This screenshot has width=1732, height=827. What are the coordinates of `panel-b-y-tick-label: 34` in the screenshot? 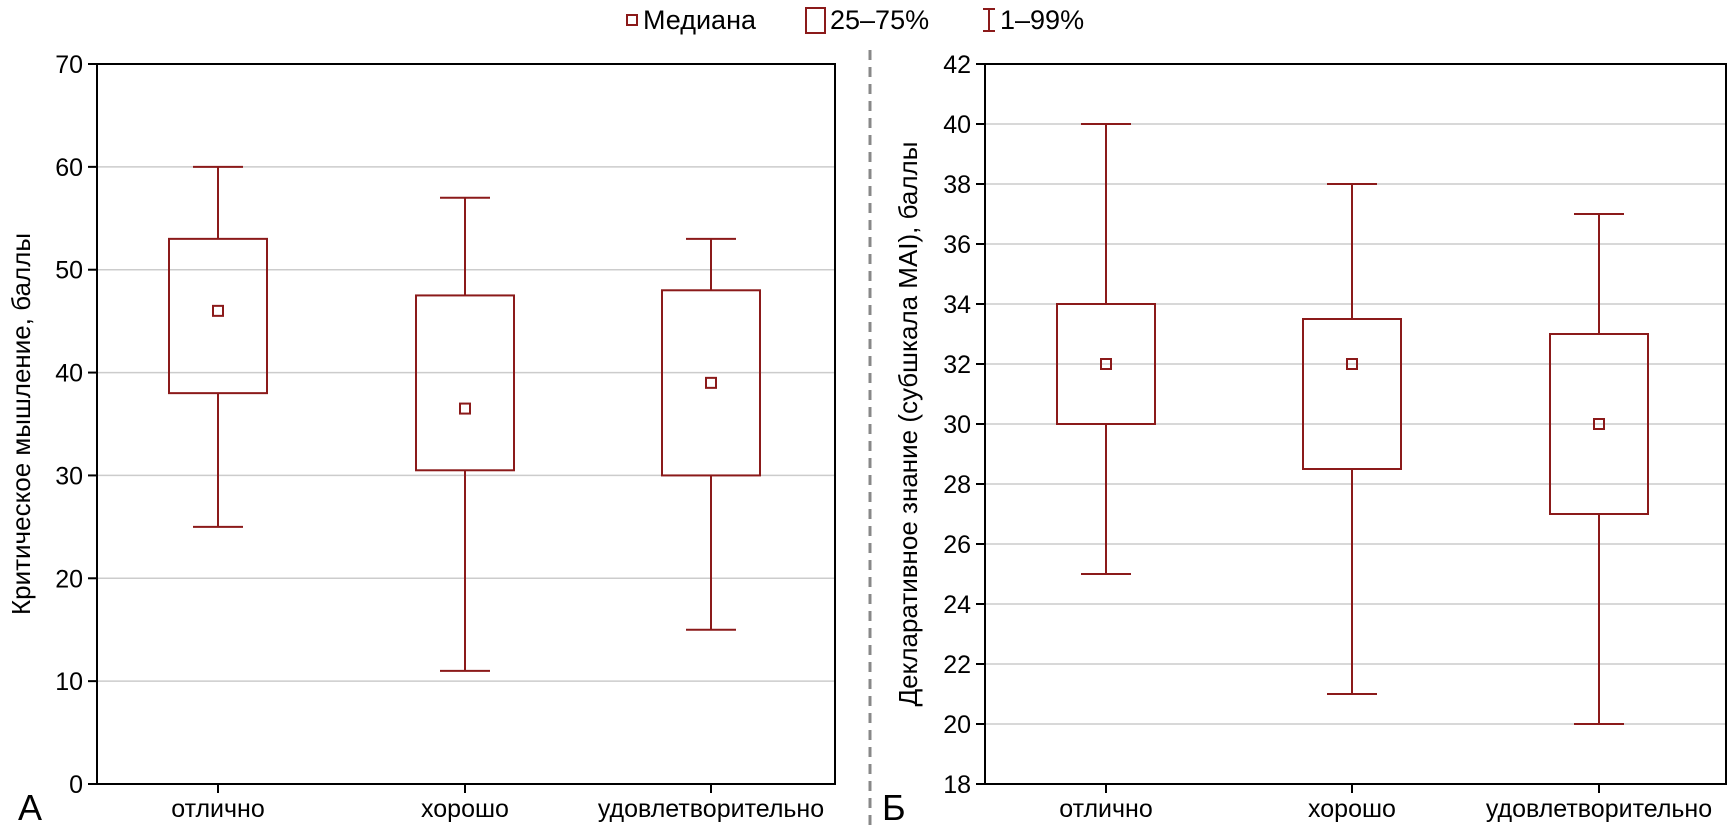 It's located at (957, 305).